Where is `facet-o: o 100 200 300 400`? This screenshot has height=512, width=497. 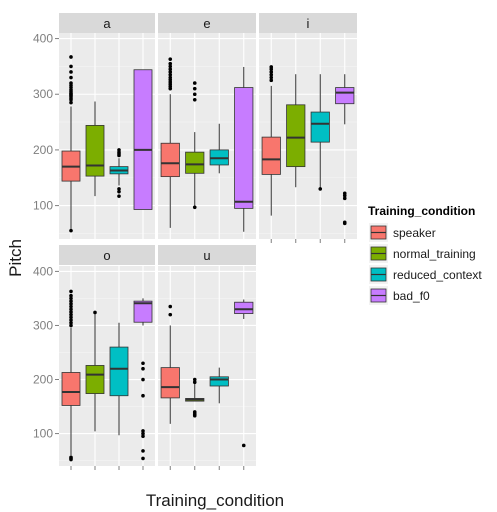 facet-o: o 100 200 300 400 is located at coordinates (94, 357).